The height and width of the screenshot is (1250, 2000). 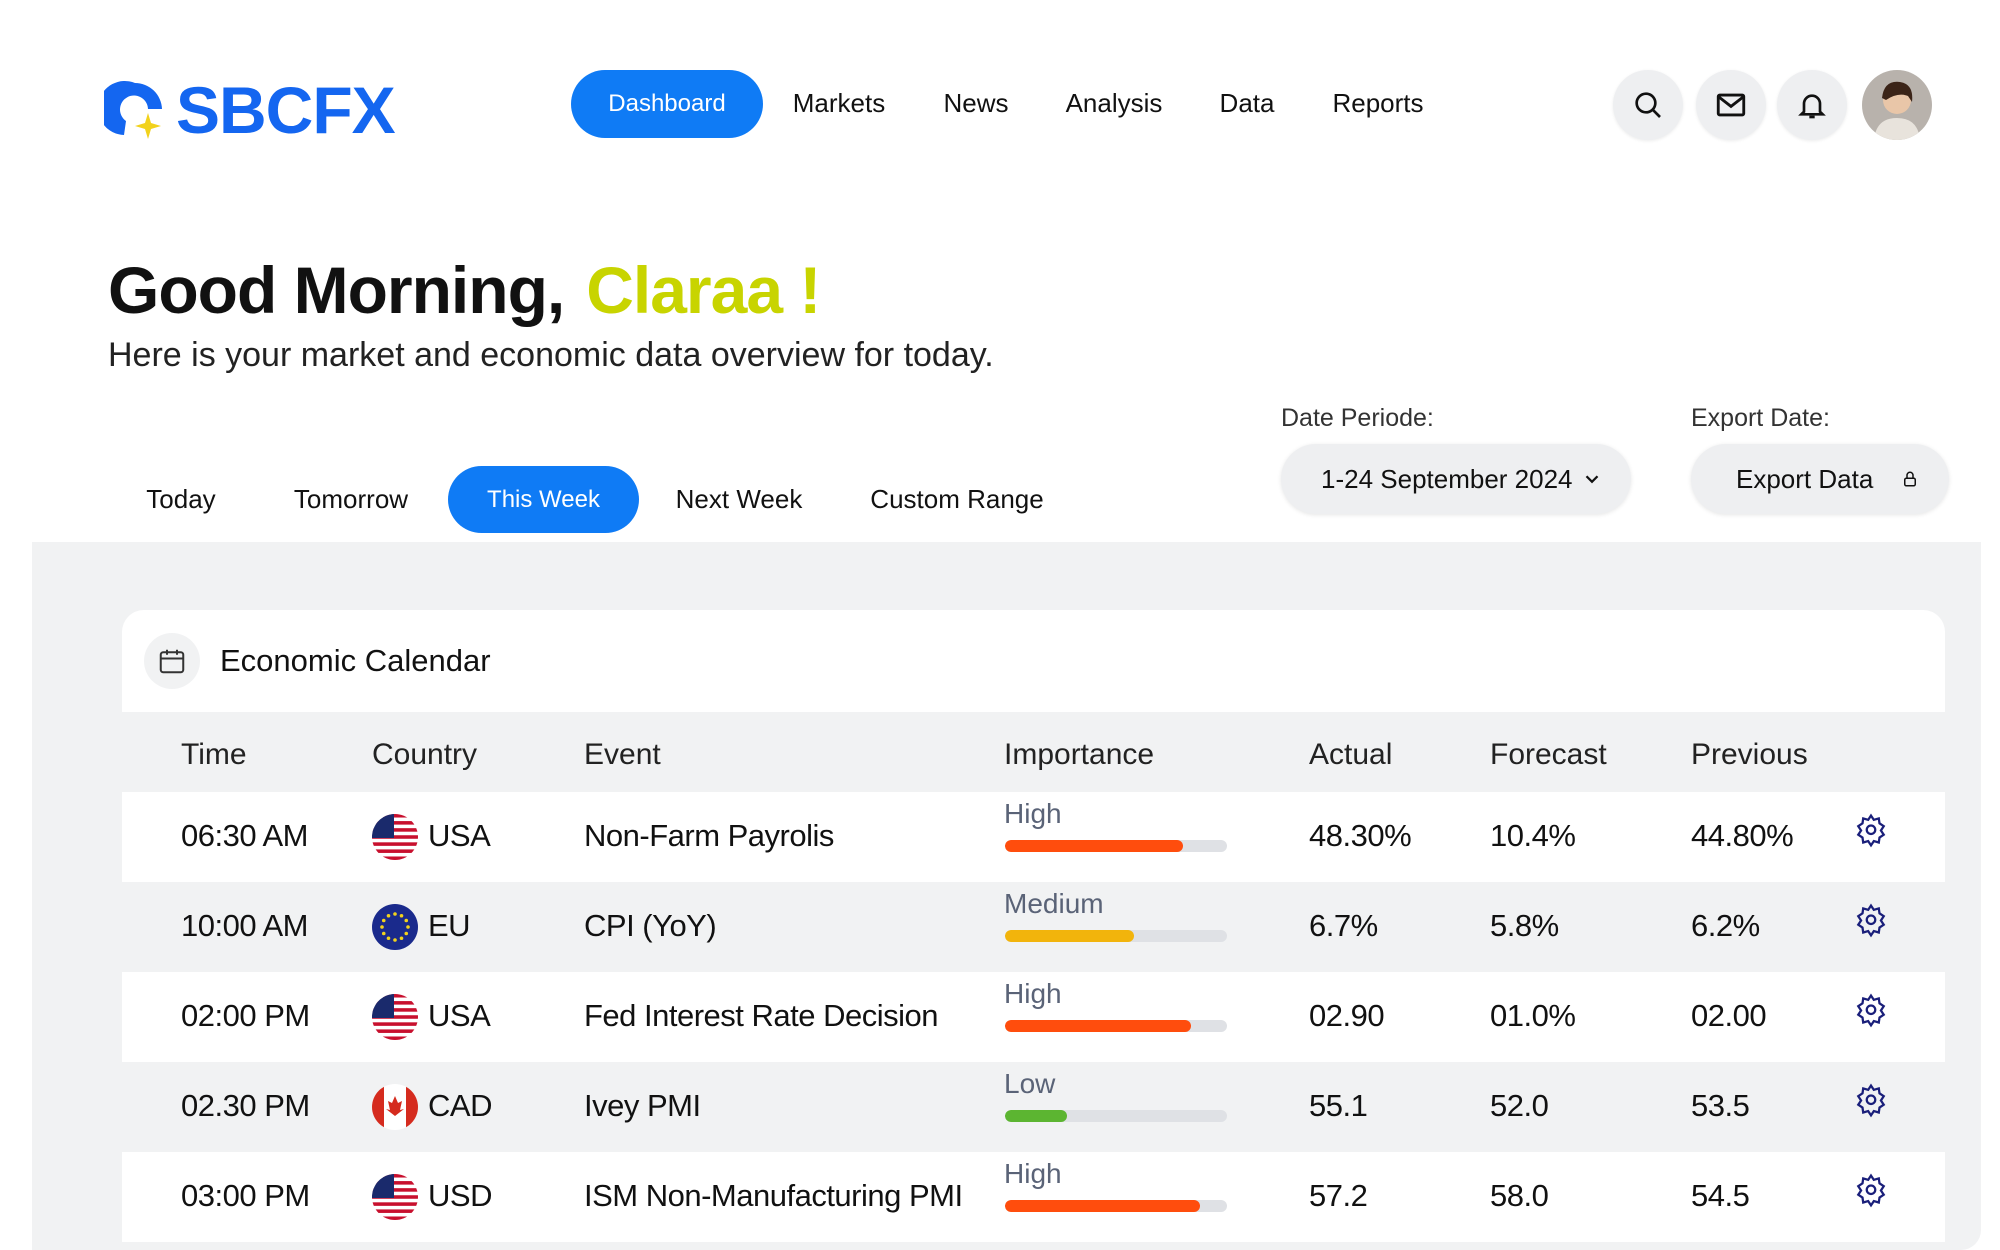 I want to click on event-name: CPI (YoY), so click(x=650, y=925).